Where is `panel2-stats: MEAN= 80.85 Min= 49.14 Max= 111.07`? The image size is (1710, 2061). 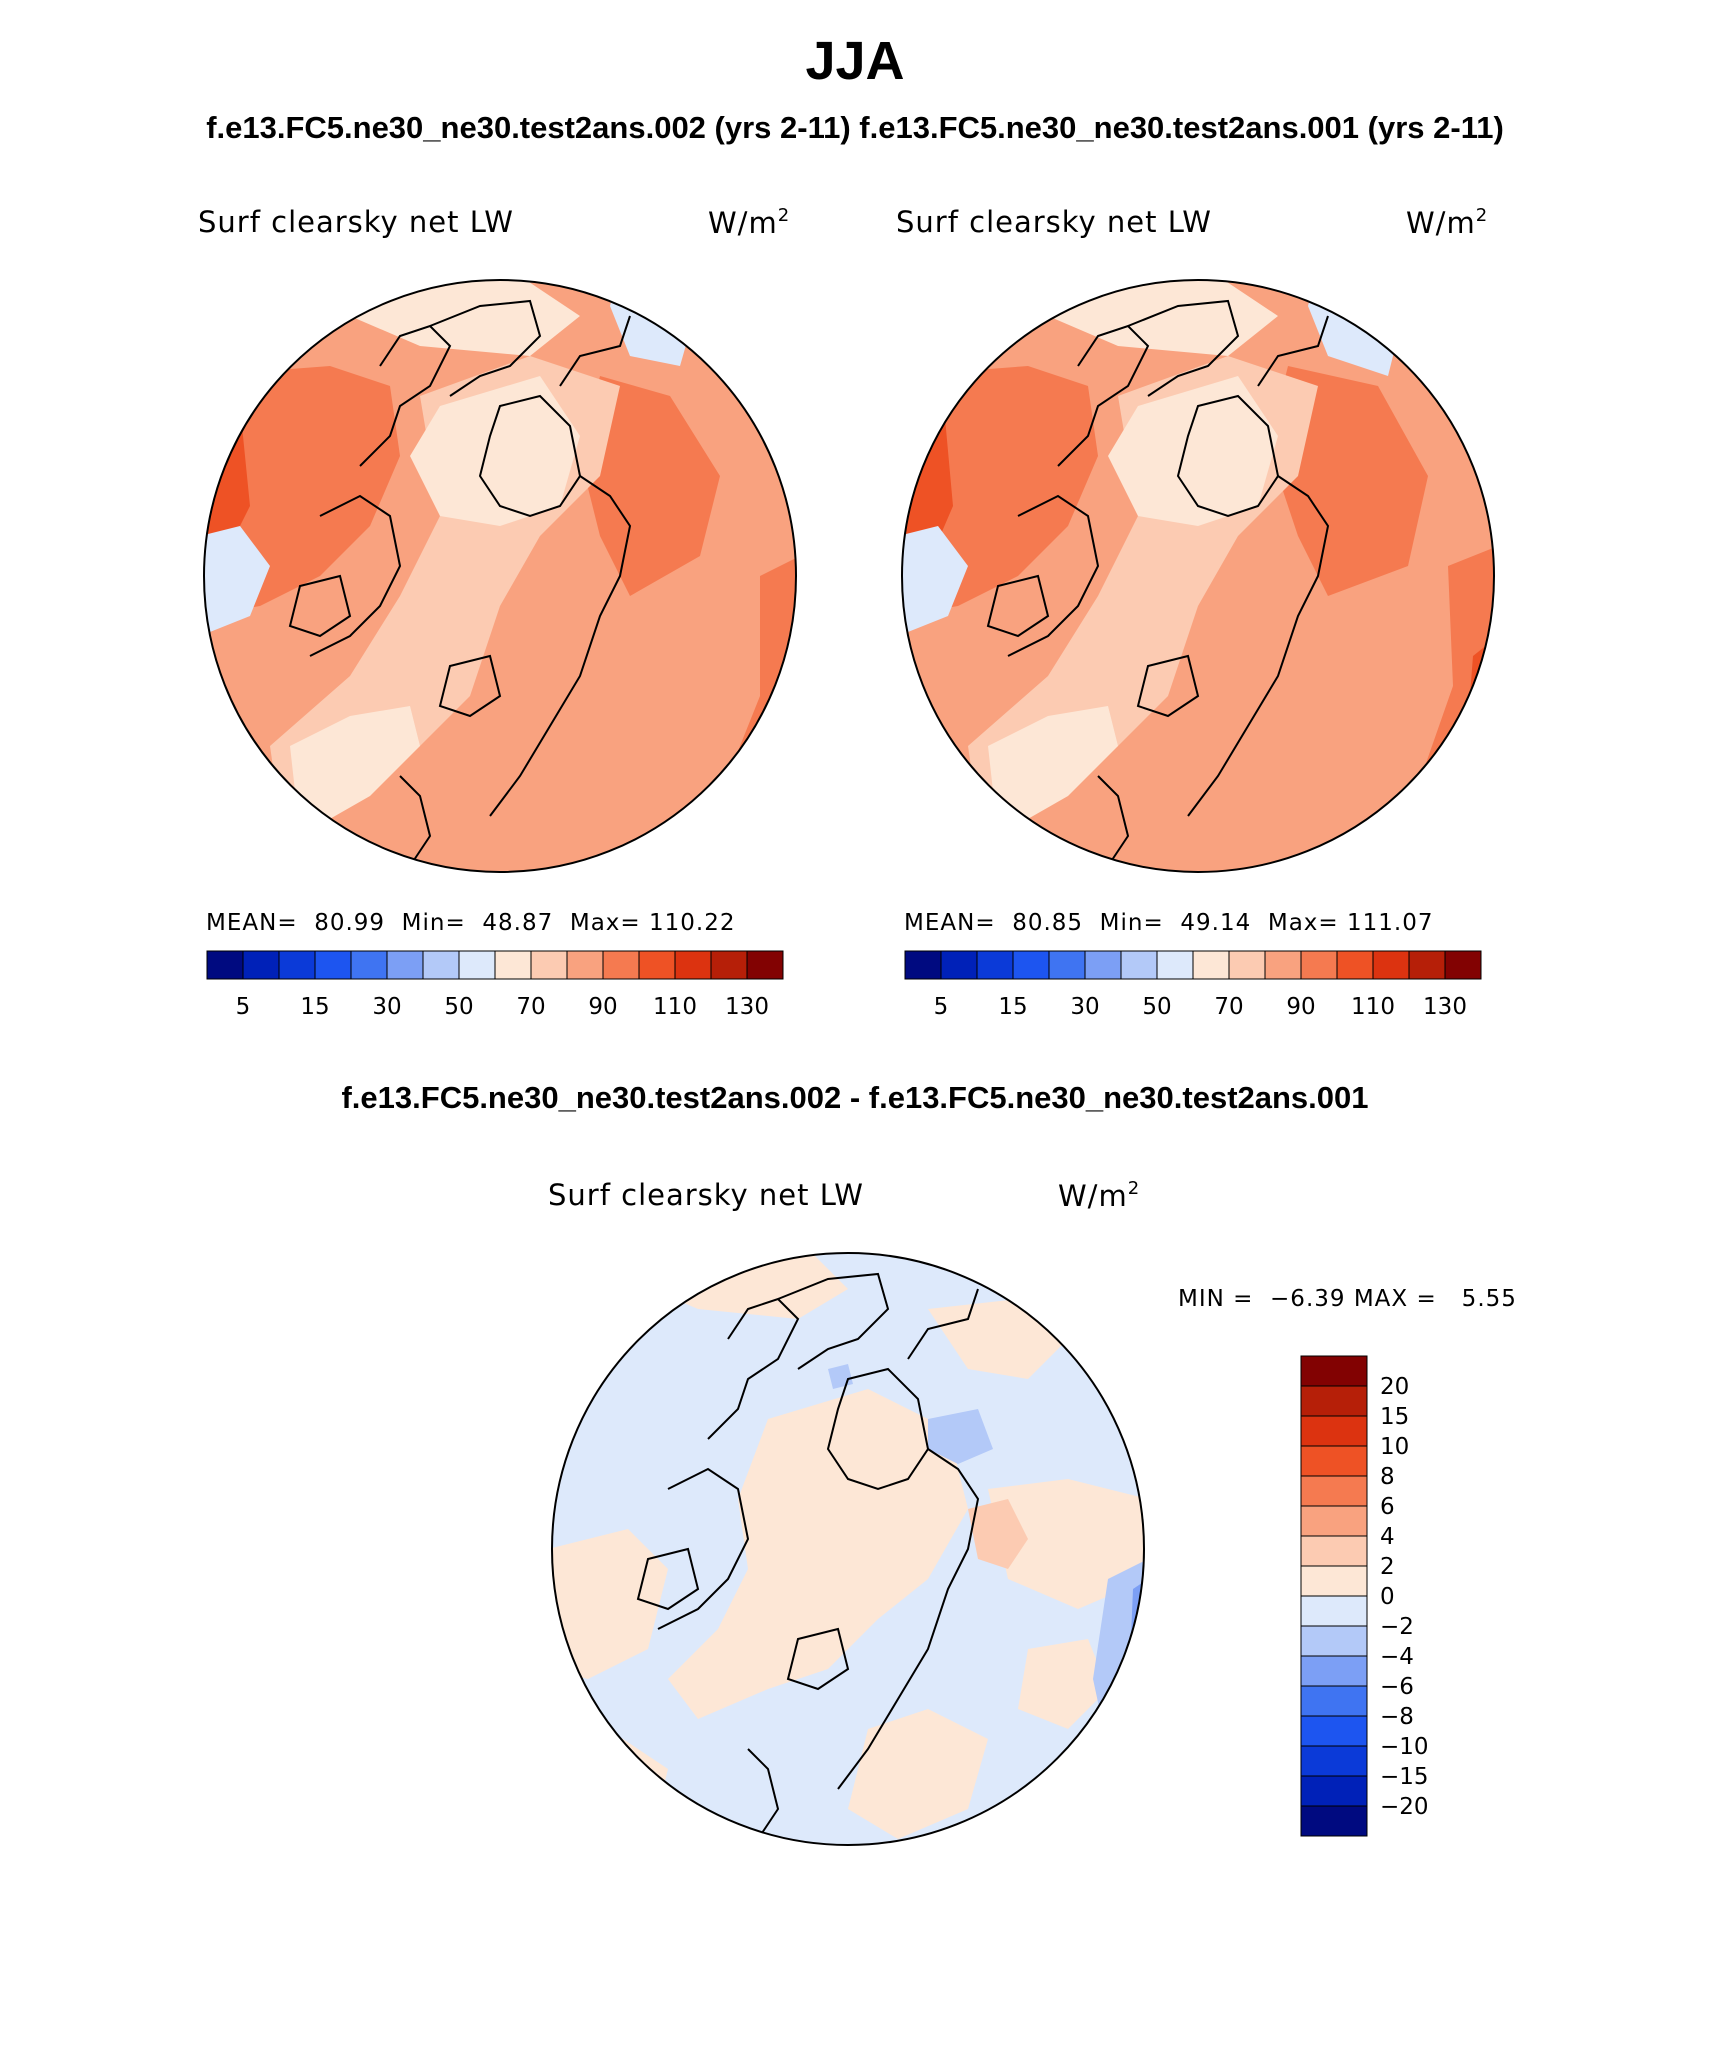
panel2-stats: MEAN= 80.85 Min= 49.14 Max= 111.07 is located at coordinates (1169, 923).